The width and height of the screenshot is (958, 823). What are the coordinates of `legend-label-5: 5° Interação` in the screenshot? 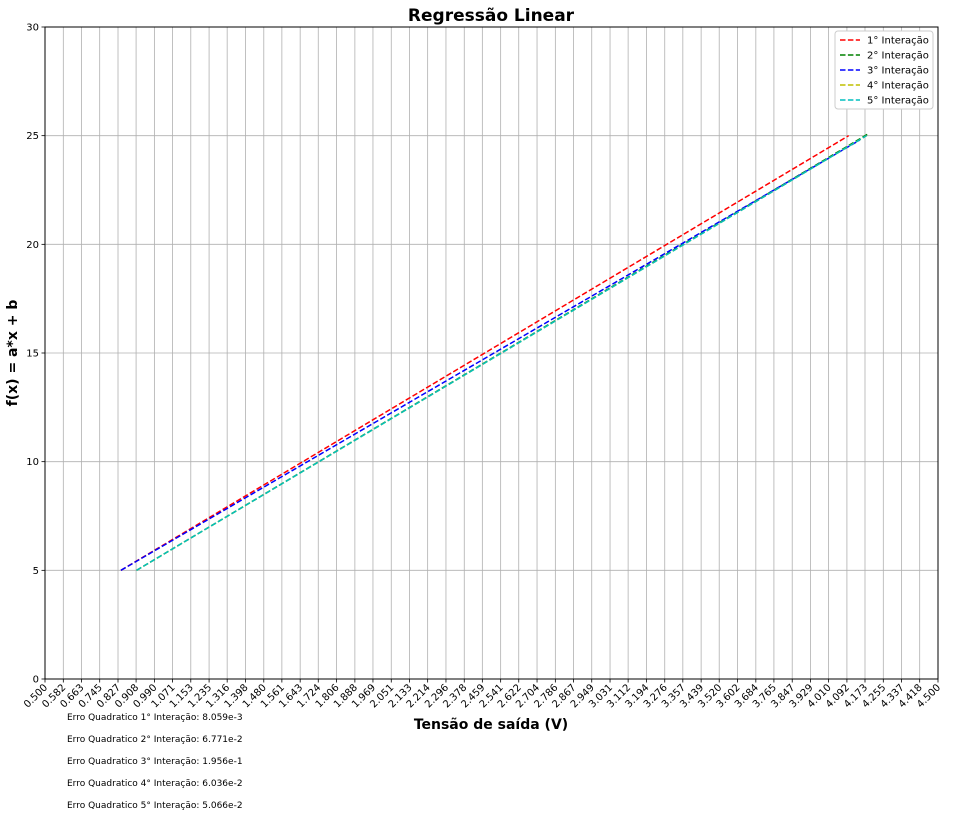 It's located at (898, 101).